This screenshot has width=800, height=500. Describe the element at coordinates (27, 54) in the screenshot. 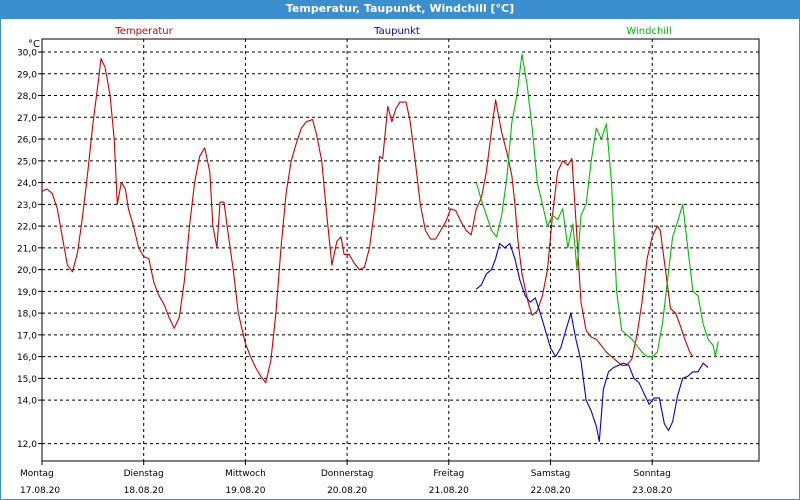

I see `y-tick-label: 30,0` at that location.